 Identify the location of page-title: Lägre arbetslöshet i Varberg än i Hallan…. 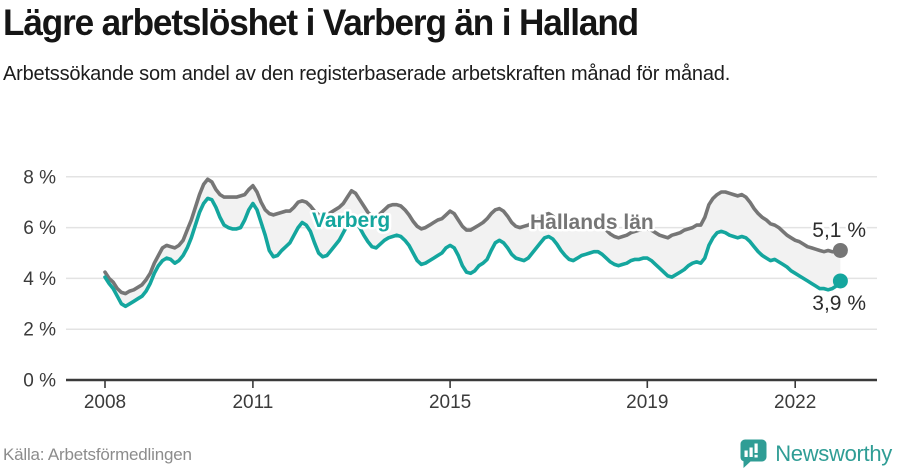
(321, 22).